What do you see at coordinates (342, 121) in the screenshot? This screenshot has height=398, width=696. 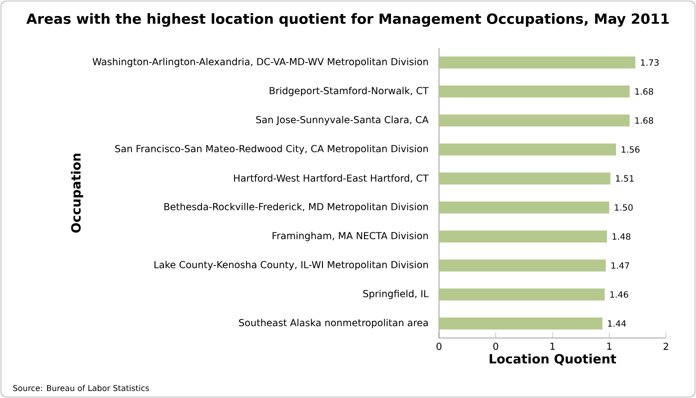 I see `y-tick-label: San Jose-Sunnyvale-Santa Clara, CA` at bounding box center [342, 121].